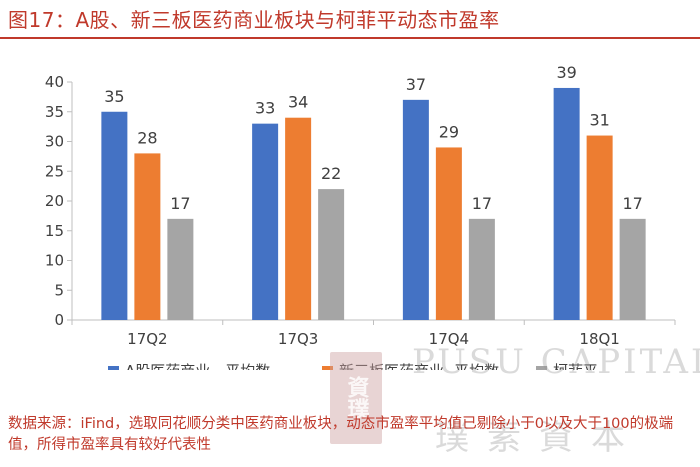 This screenshot has width=700, height=467. What do you see at coordinates (54, 171) in the screenshot?
I see `y-tick-label: 25` at bounding box center [54, 171].